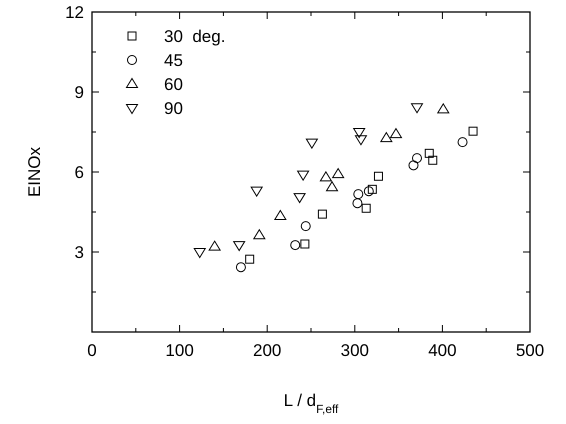  Describe the element at coordinates (34, 172) in the screenshot. I see `y-axis-title: EINOx` at that location.